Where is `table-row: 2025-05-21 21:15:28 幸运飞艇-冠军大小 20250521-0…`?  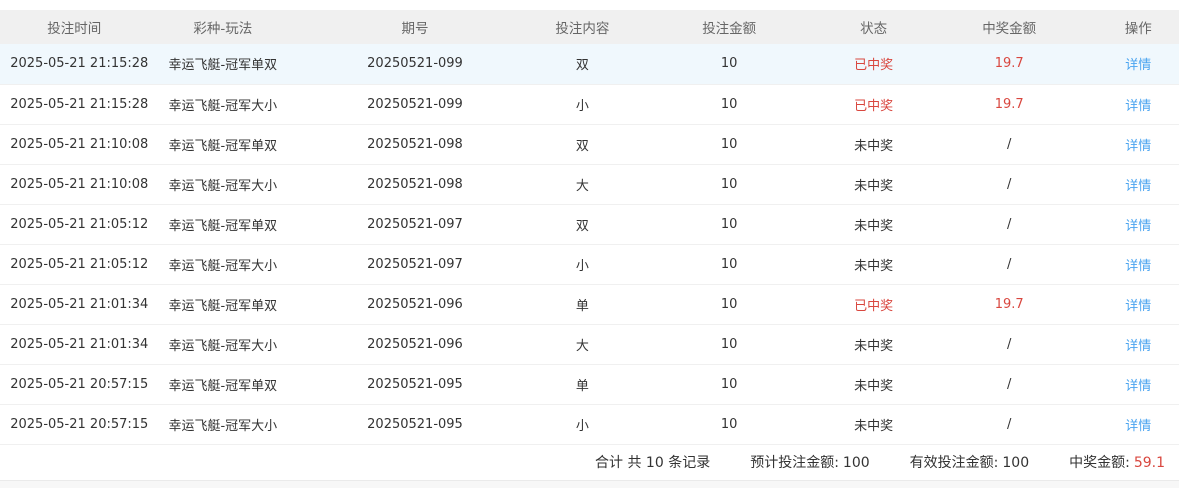
table-row: 2025-05-21 21:15:28 幸运飞艇-冠军大小 20250521-0… is located at coordinates (589, 104).